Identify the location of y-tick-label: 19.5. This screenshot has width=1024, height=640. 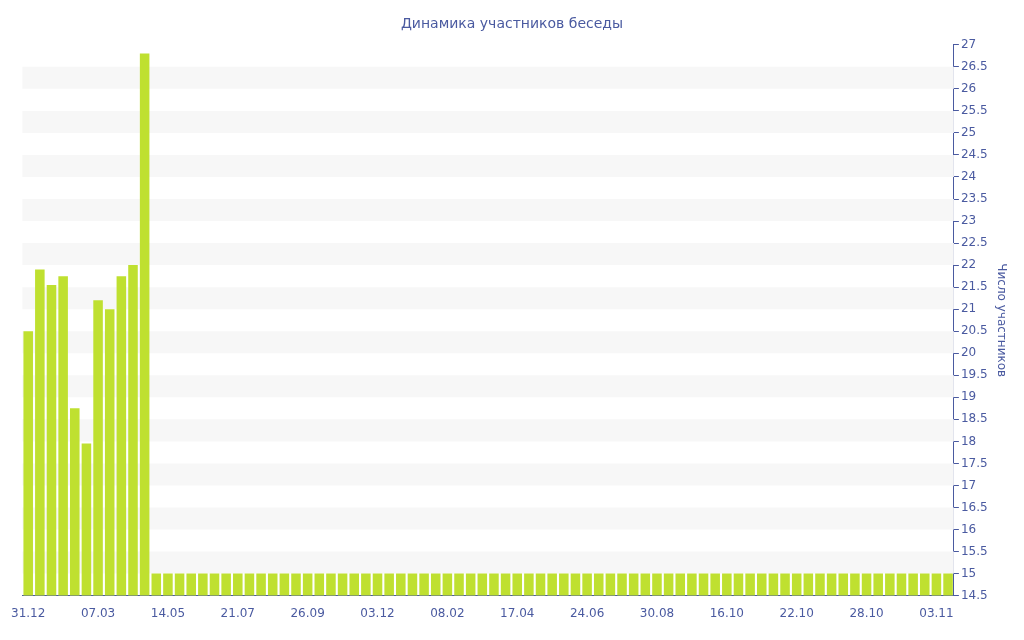
(974, 374).